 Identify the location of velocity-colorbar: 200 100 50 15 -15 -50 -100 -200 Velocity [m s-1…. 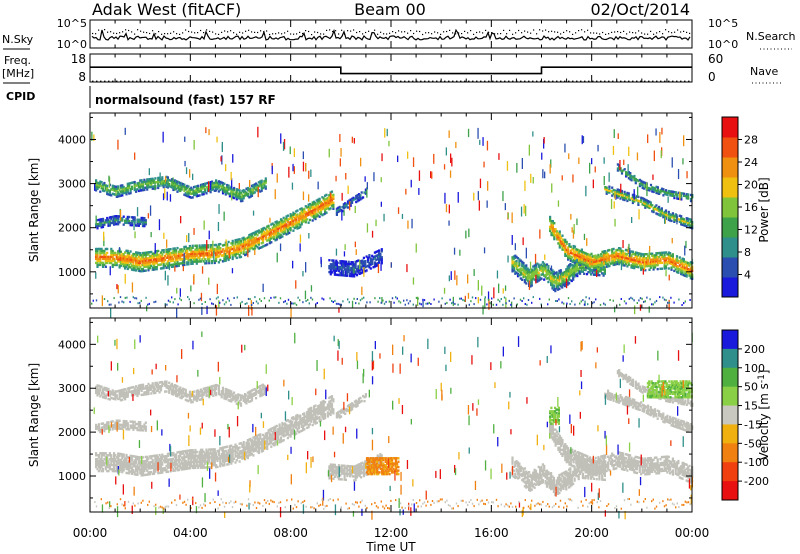
(746, 415).